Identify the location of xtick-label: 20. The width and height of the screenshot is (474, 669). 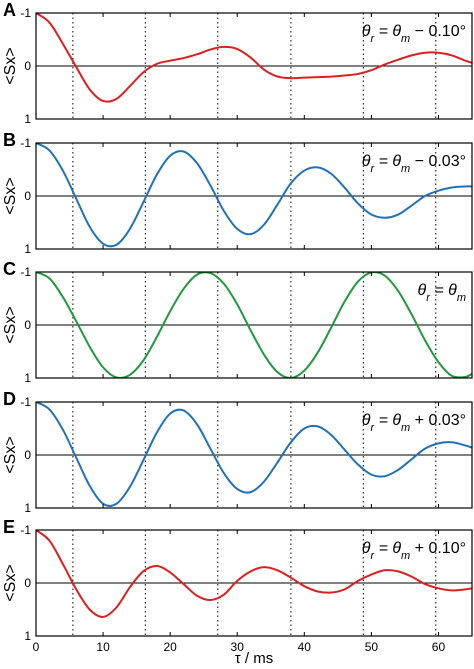
(170, 647).